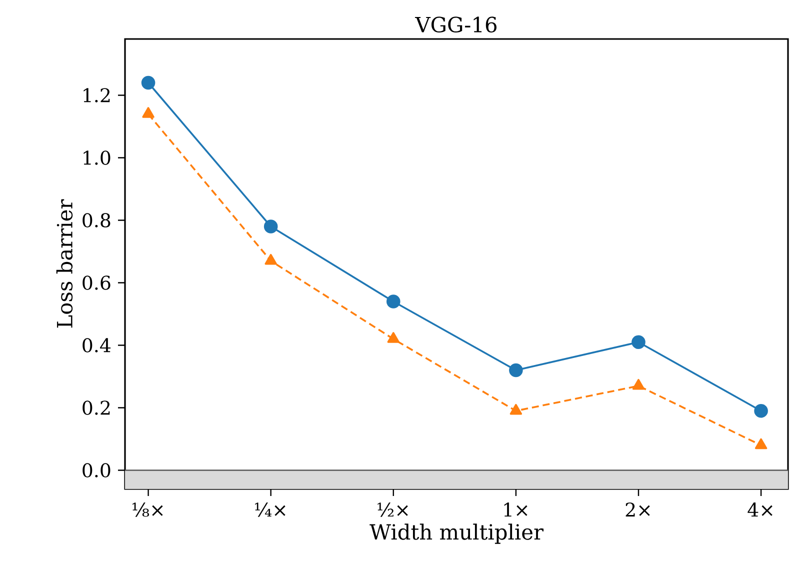 This screenshot has width=790, height=582. Describe the element at coordinates (97, 95) in the screenshot. I see `y-tick-label: 1.2` at that location.